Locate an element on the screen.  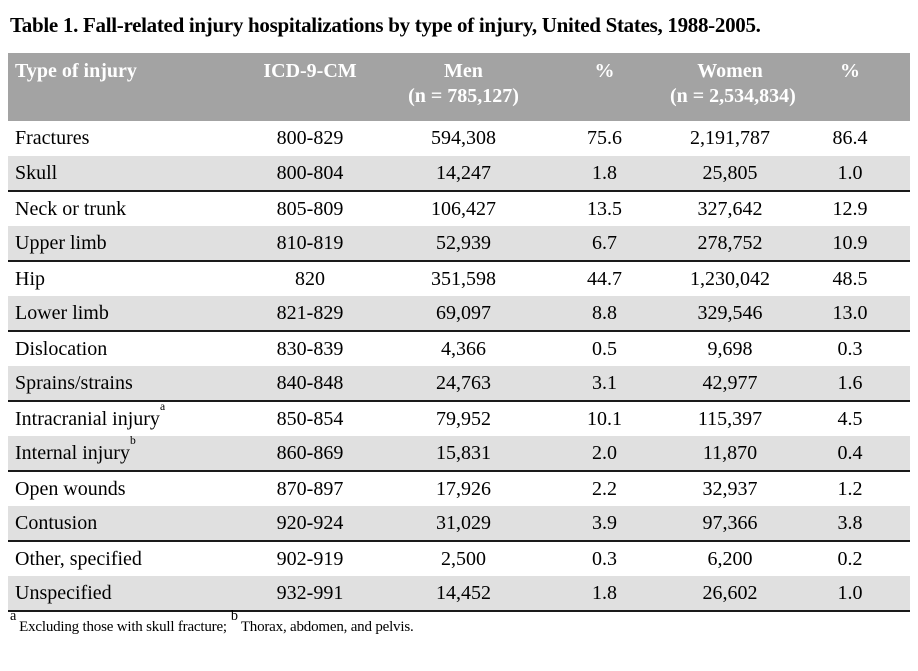
header-men-percent: % is located at coordinates (604, 87).